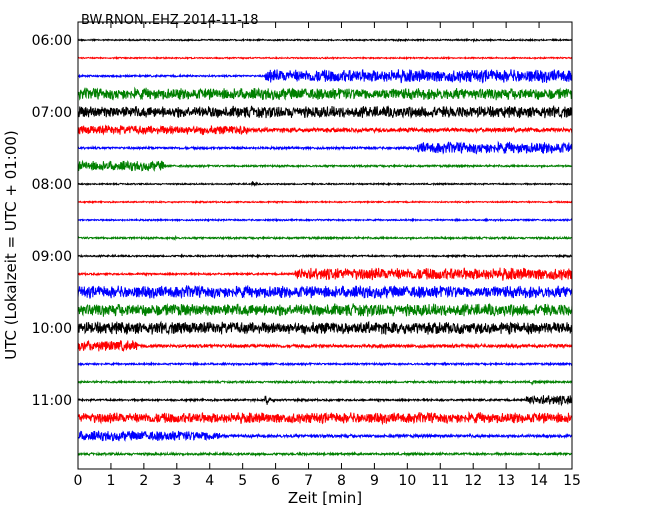  I want to click on x-tick-label-3: 3, so click(176, 481).